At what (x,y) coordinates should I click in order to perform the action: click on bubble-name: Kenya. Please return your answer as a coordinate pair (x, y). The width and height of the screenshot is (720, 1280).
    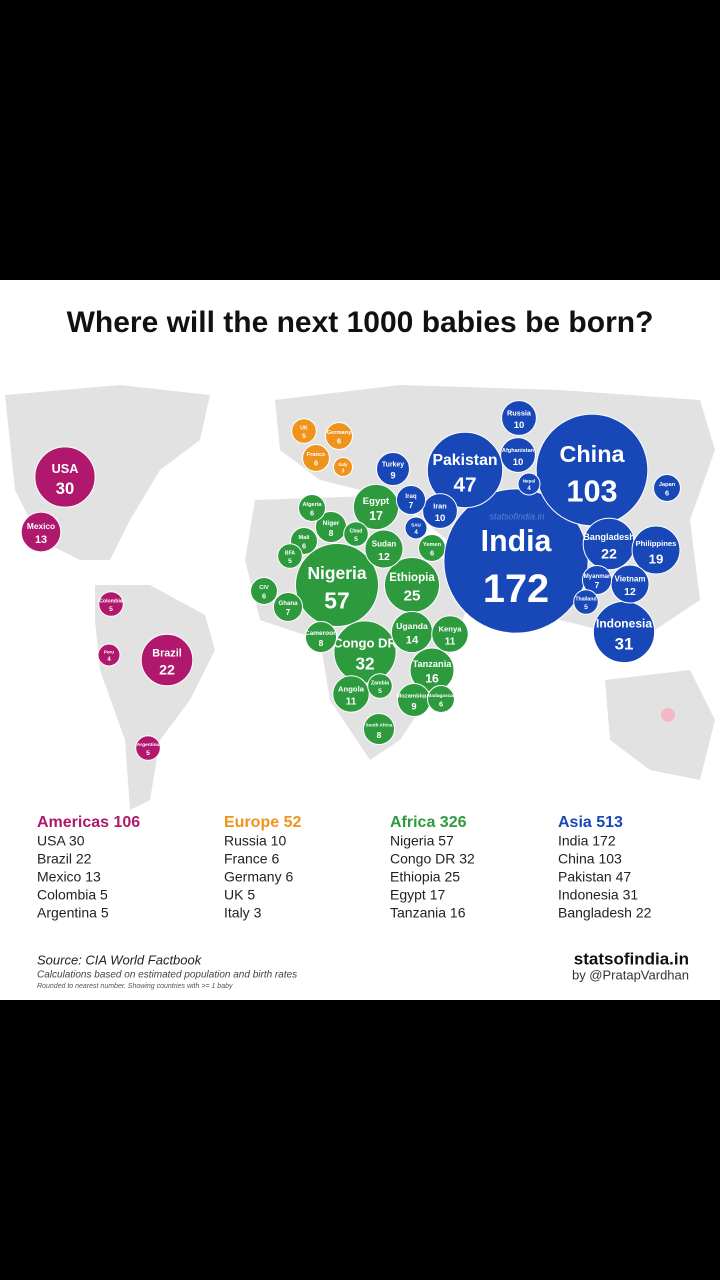
    Looking at the image, I should click on (451, 628).